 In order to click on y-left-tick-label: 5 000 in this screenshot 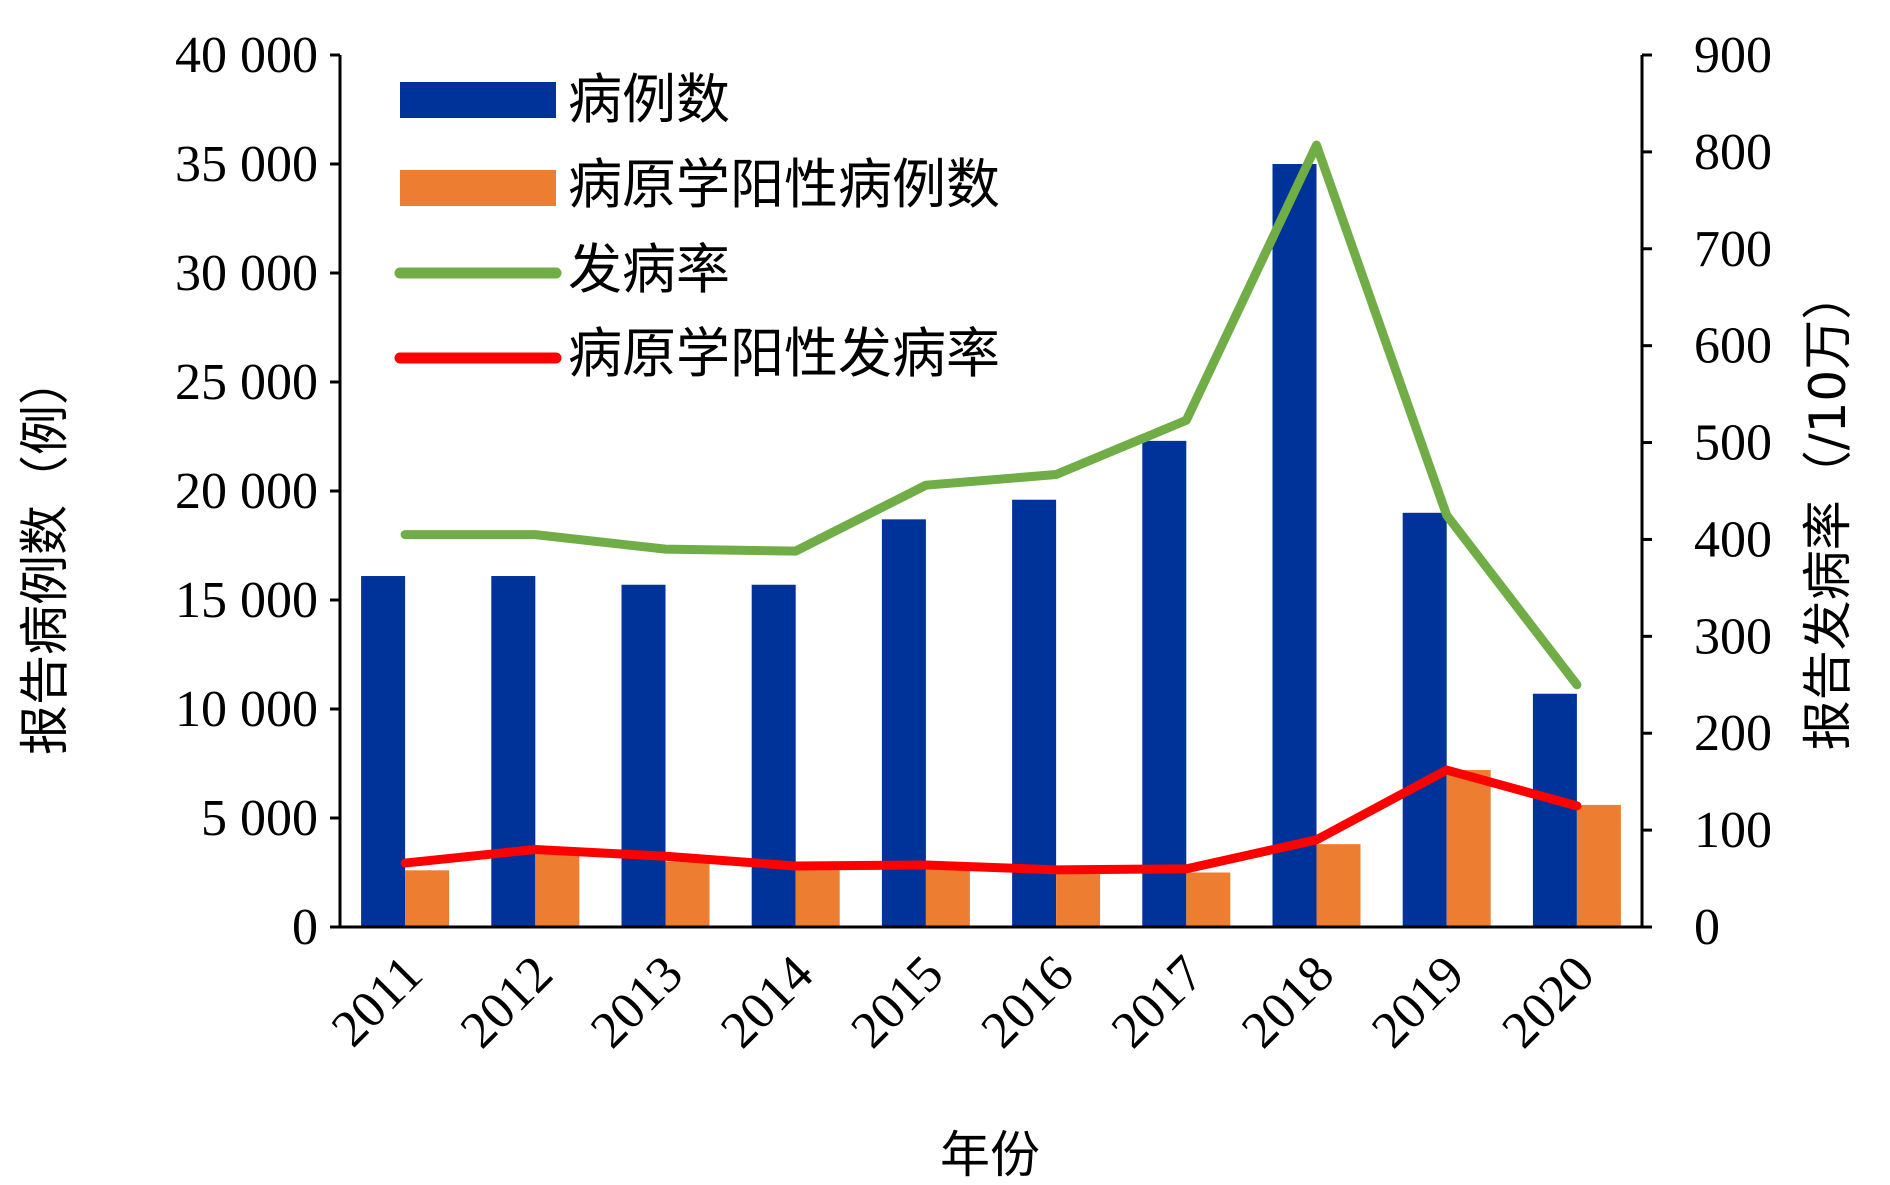, I will do `click(259, 818)`.